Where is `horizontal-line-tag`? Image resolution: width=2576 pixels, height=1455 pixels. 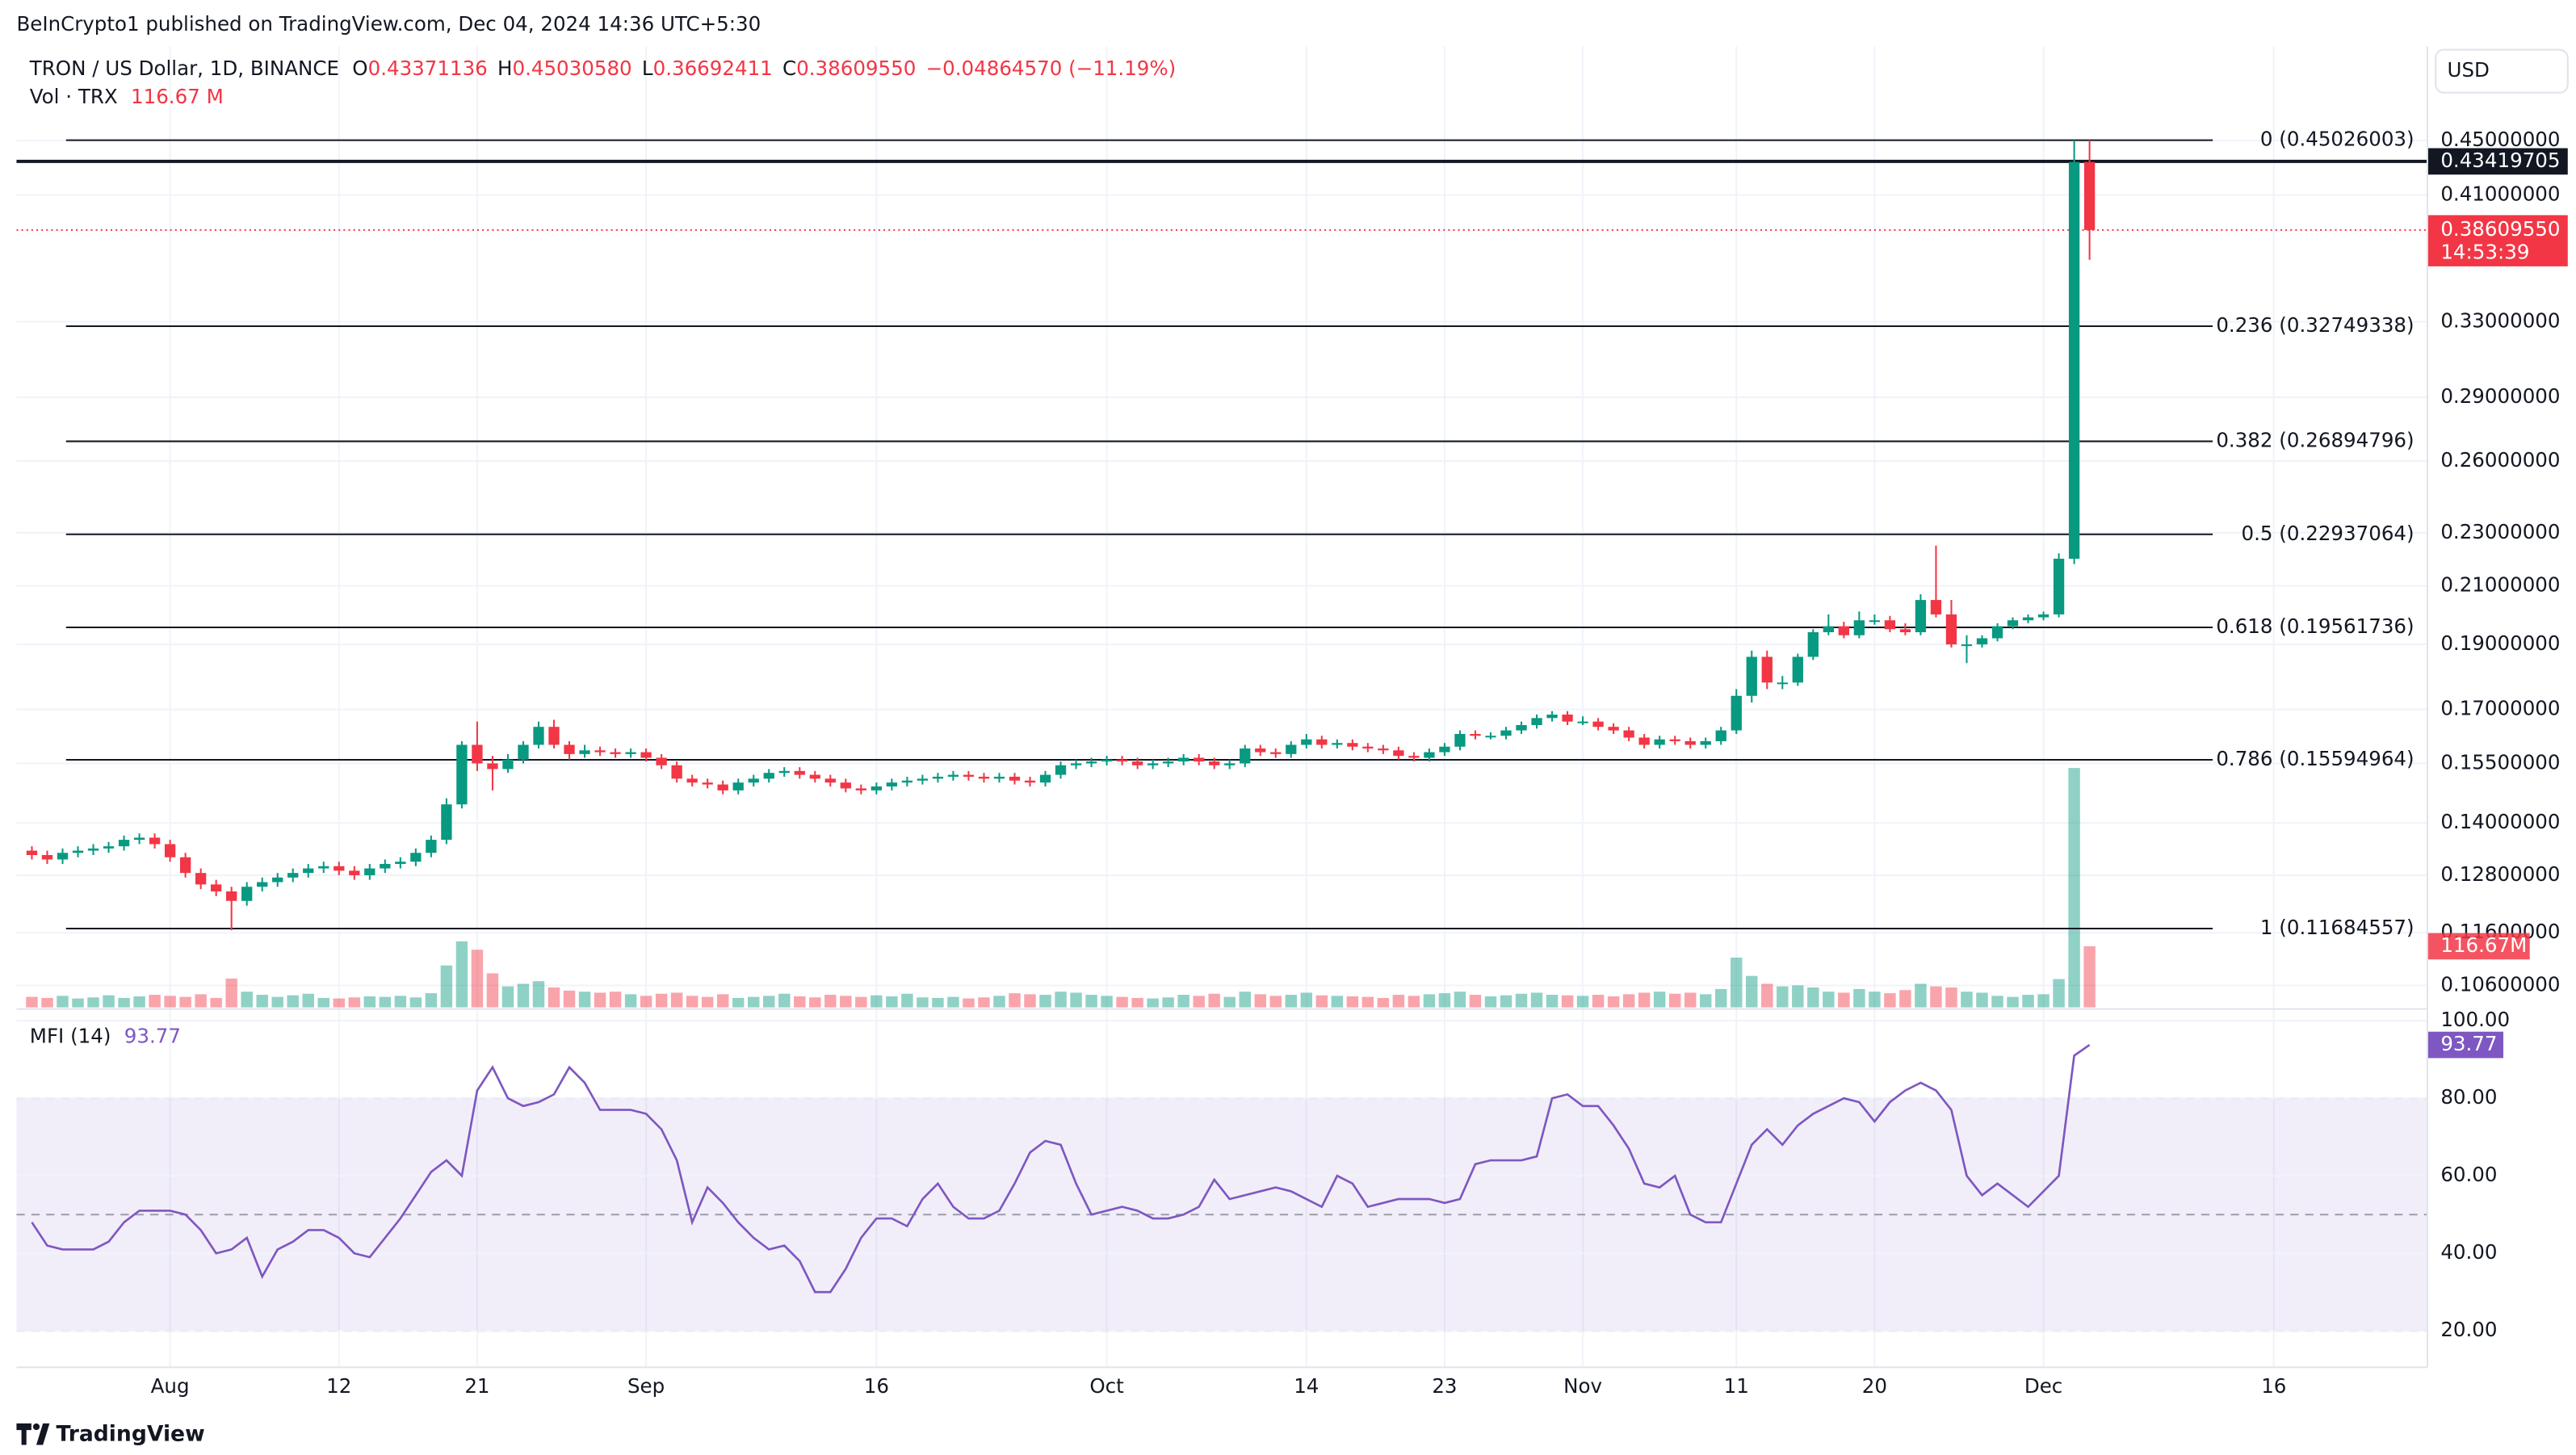 horizontal-line-tag is located at coordinates (2497, 161).